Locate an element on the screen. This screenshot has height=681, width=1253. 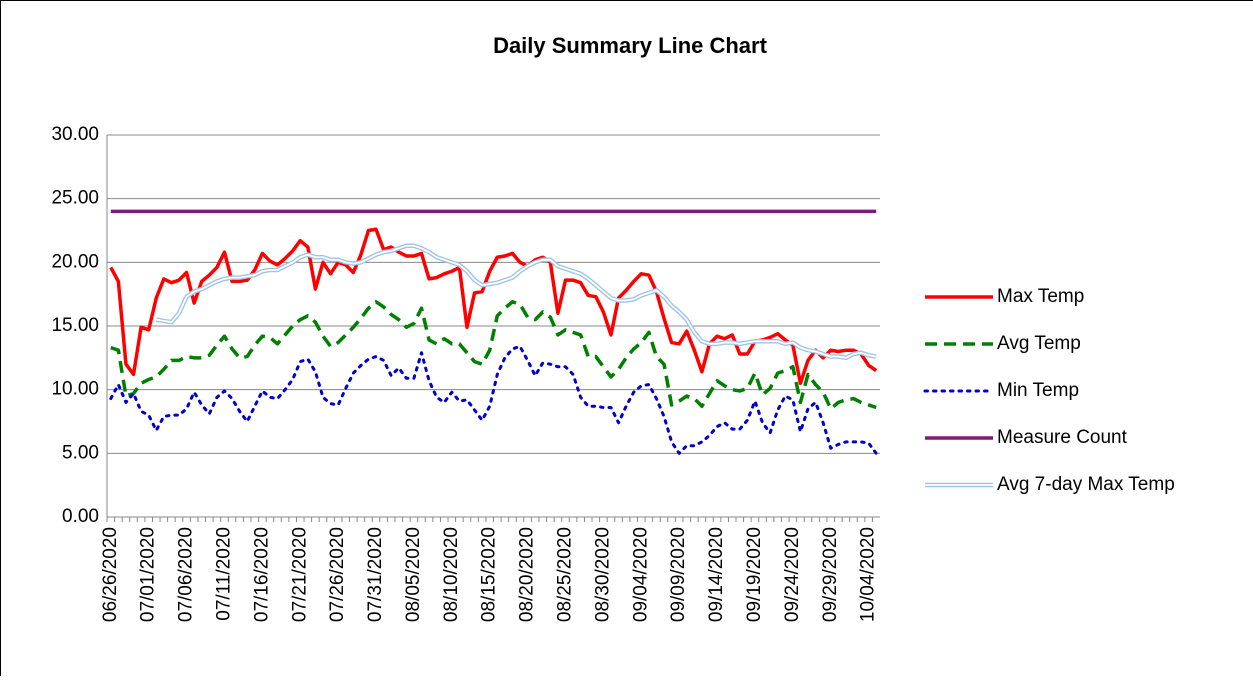
x-tick-label: 07/21/2020 is located at coordinates (299, 574).